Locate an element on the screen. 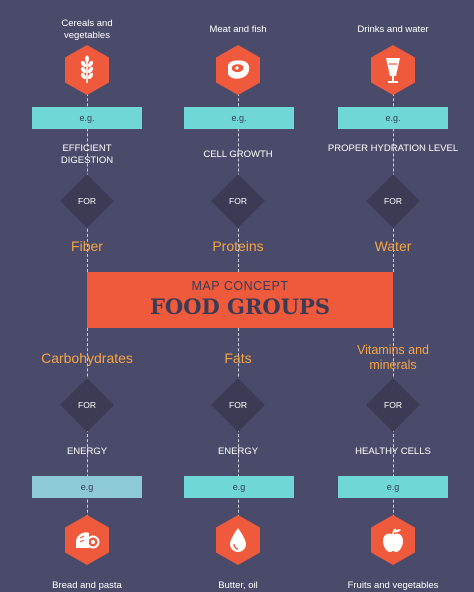  banner-title: FOOD GROUPS is located at coordinates (240, 306).